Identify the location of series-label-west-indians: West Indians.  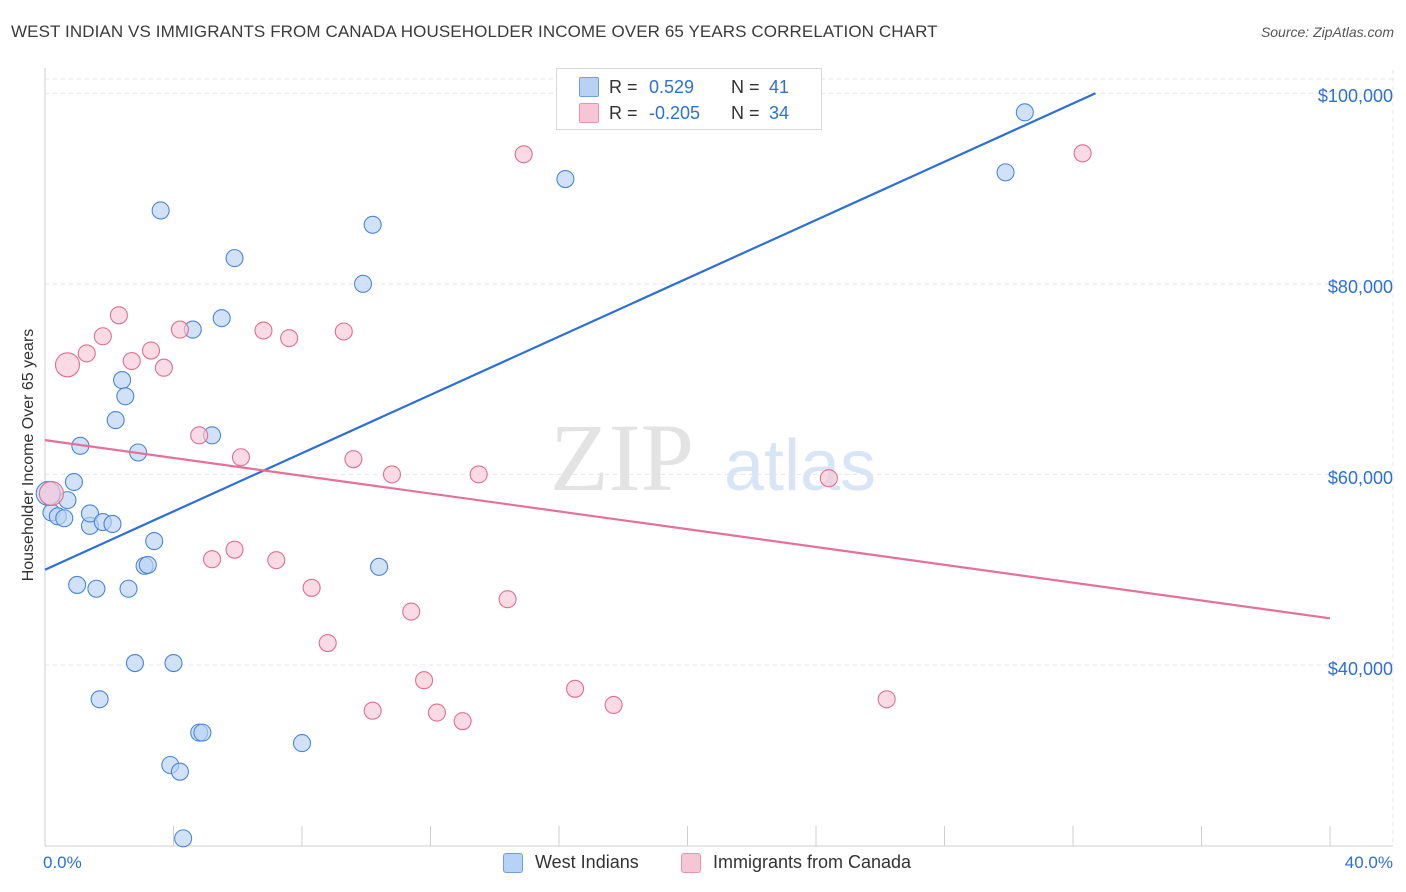
(587, 862).